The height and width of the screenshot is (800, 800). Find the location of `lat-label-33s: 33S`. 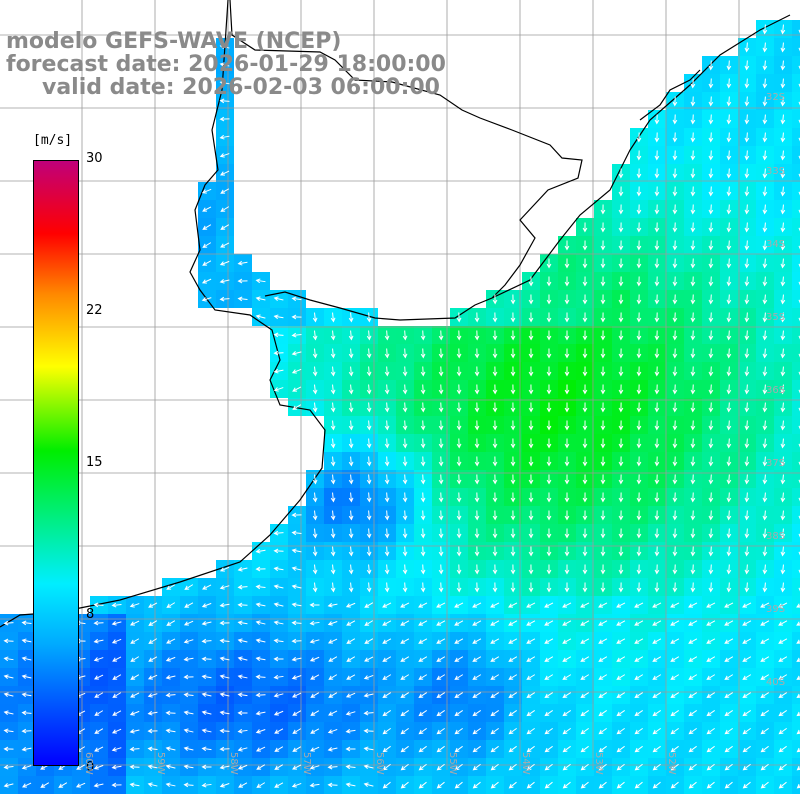

lat-label-33s: 33S is located at coordinates (776, 171).